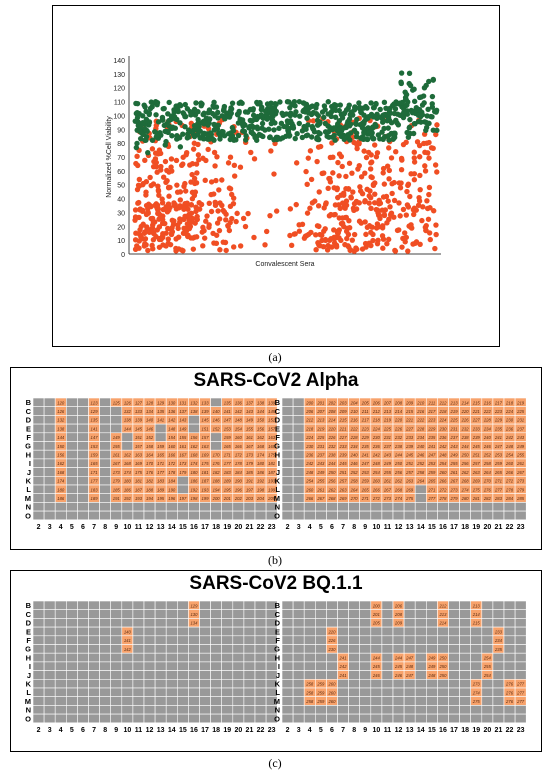 The image size is (550, 780). Describe the element at coordinates (409, 428) in the screenshot. I see `cell-label: 227` at that location.